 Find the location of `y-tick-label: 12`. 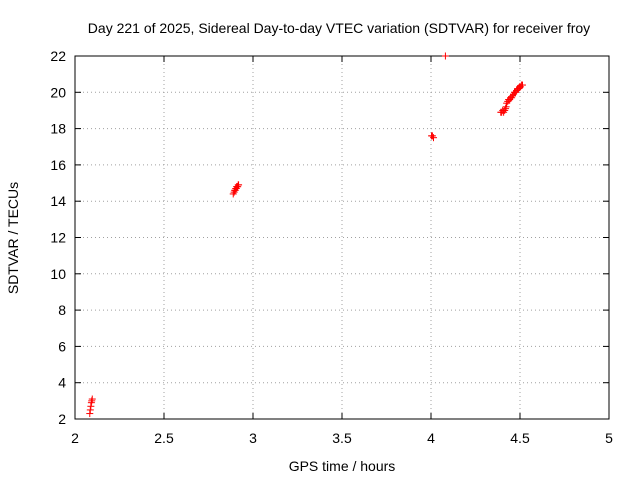

y-tick-label: 12 is located at coordinates (58, 238).